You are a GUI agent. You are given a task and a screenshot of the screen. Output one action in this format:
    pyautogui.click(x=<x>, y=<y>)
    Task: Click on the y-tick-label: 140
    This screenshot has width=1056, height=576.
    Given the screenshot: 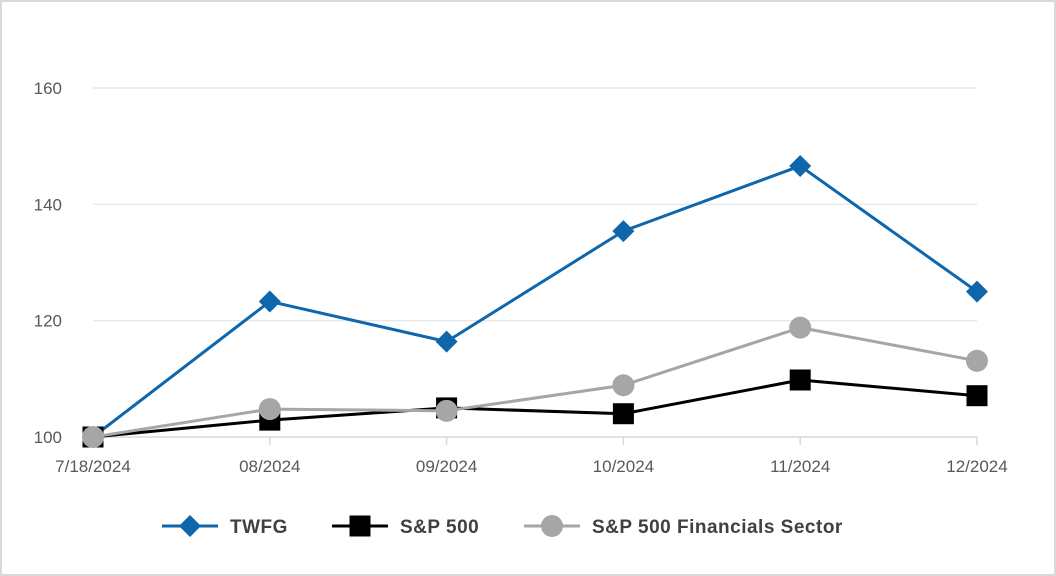 What is the action you would take?
    pyautogui.click(x=48, y=204)
    